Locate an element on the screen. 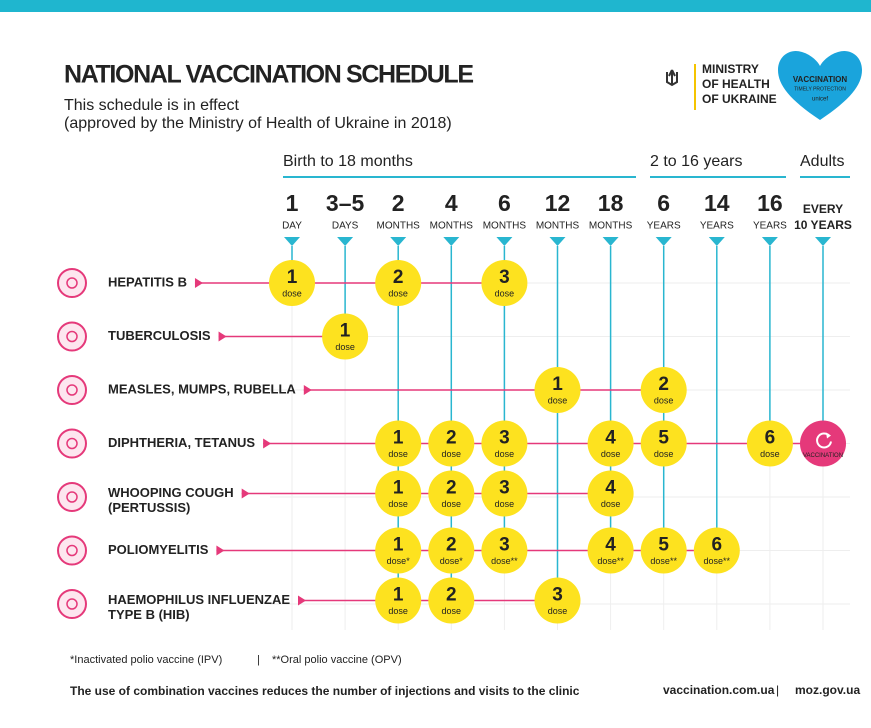 The width and height of the screenshot is (871, 728). vaccine-name: HEPATITIS B is located at coordinates (147, 281).